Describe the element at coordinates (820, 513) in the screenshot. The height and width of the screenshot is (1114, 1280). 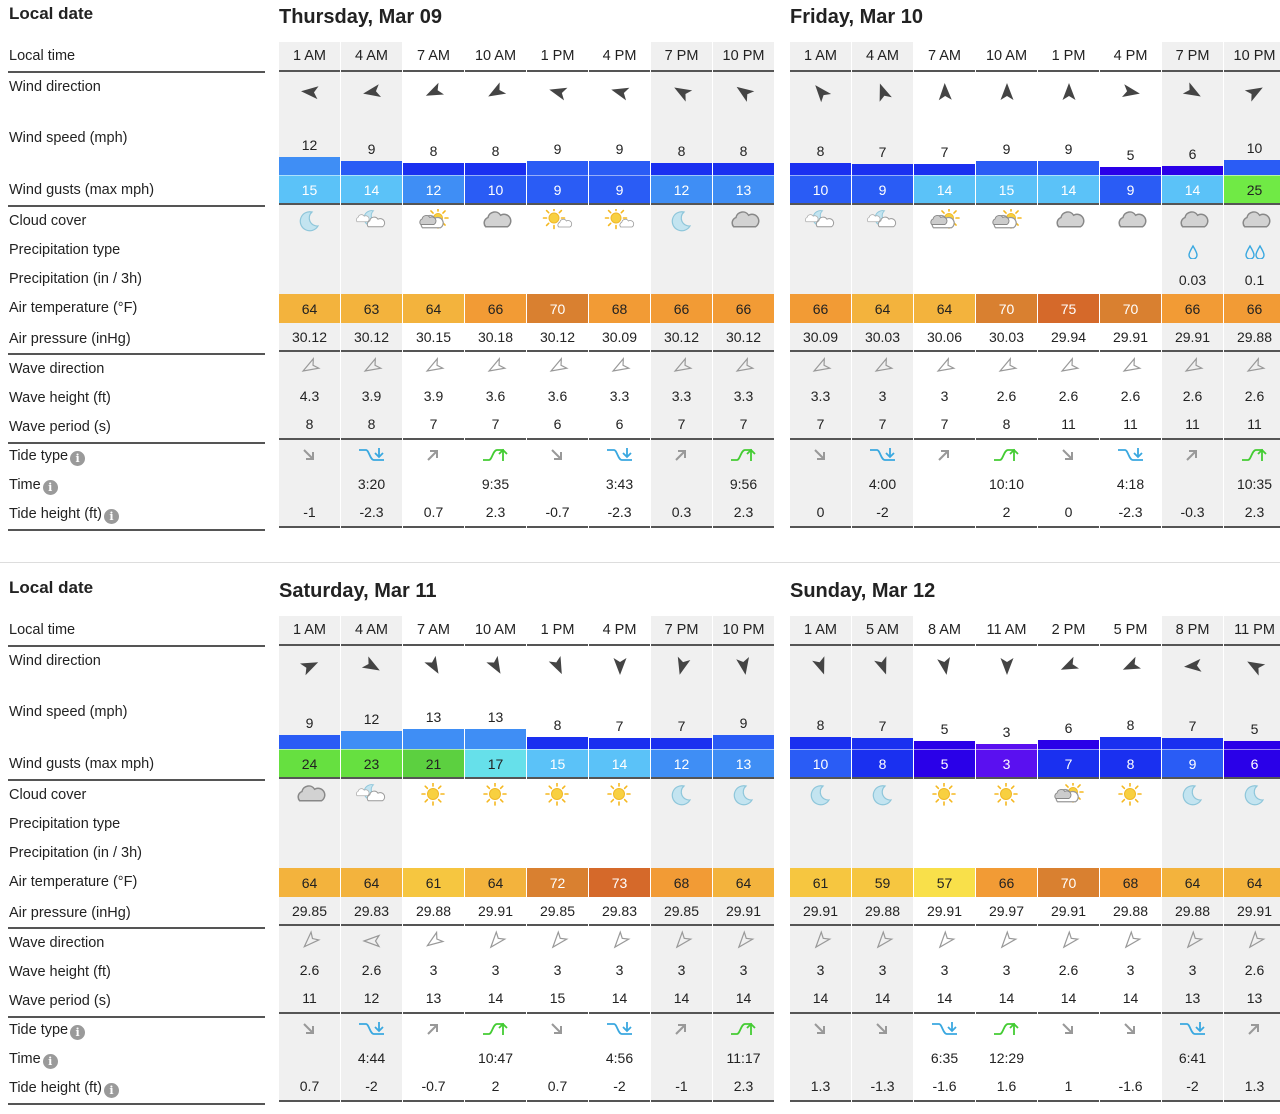
I see `tide-height-cell: 0` at that location.